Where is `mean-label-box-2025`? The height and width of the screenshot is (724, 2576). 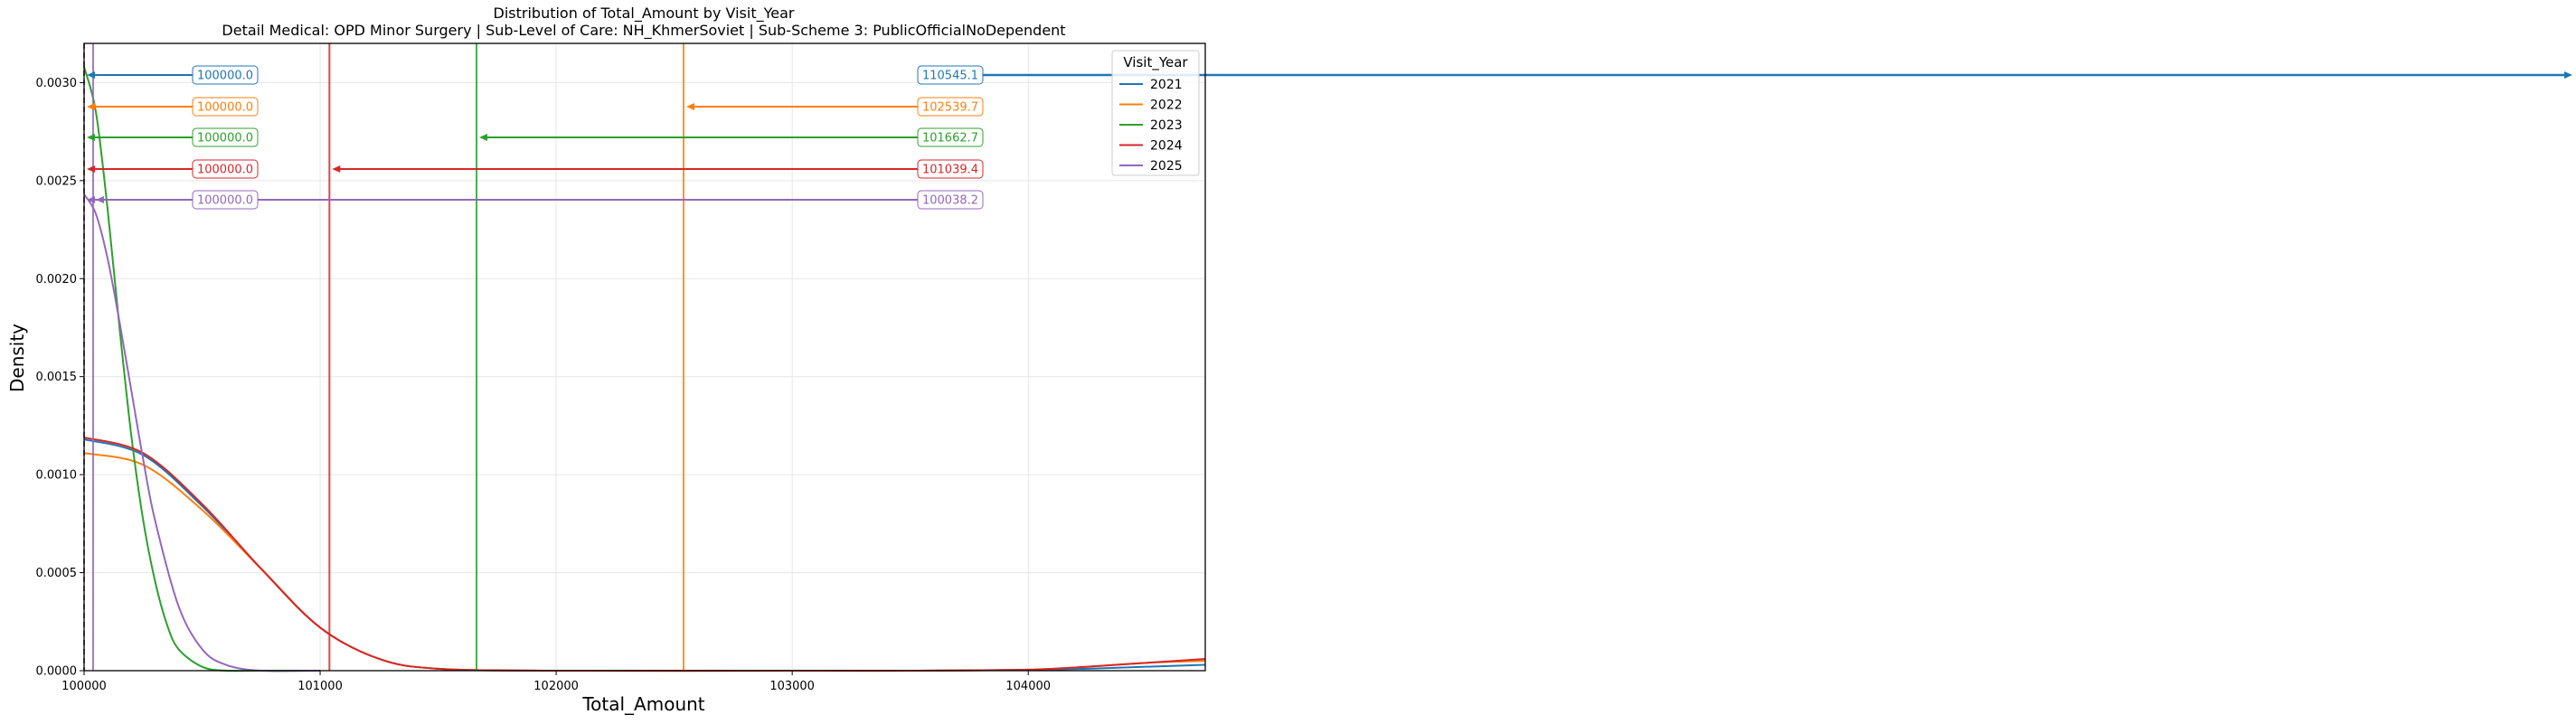
mean-label-box-2025 is located at coordinates (950, 200).